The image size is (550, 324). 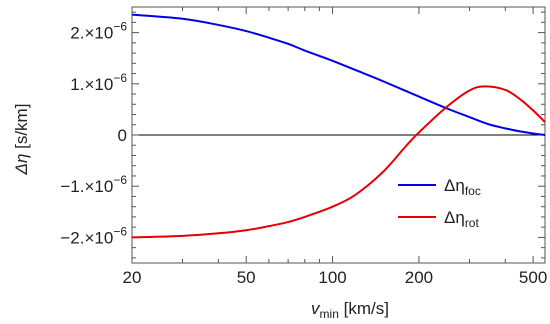 I want to click on legend-entry-foc: Δηfoc, so click(x=439, y=187).